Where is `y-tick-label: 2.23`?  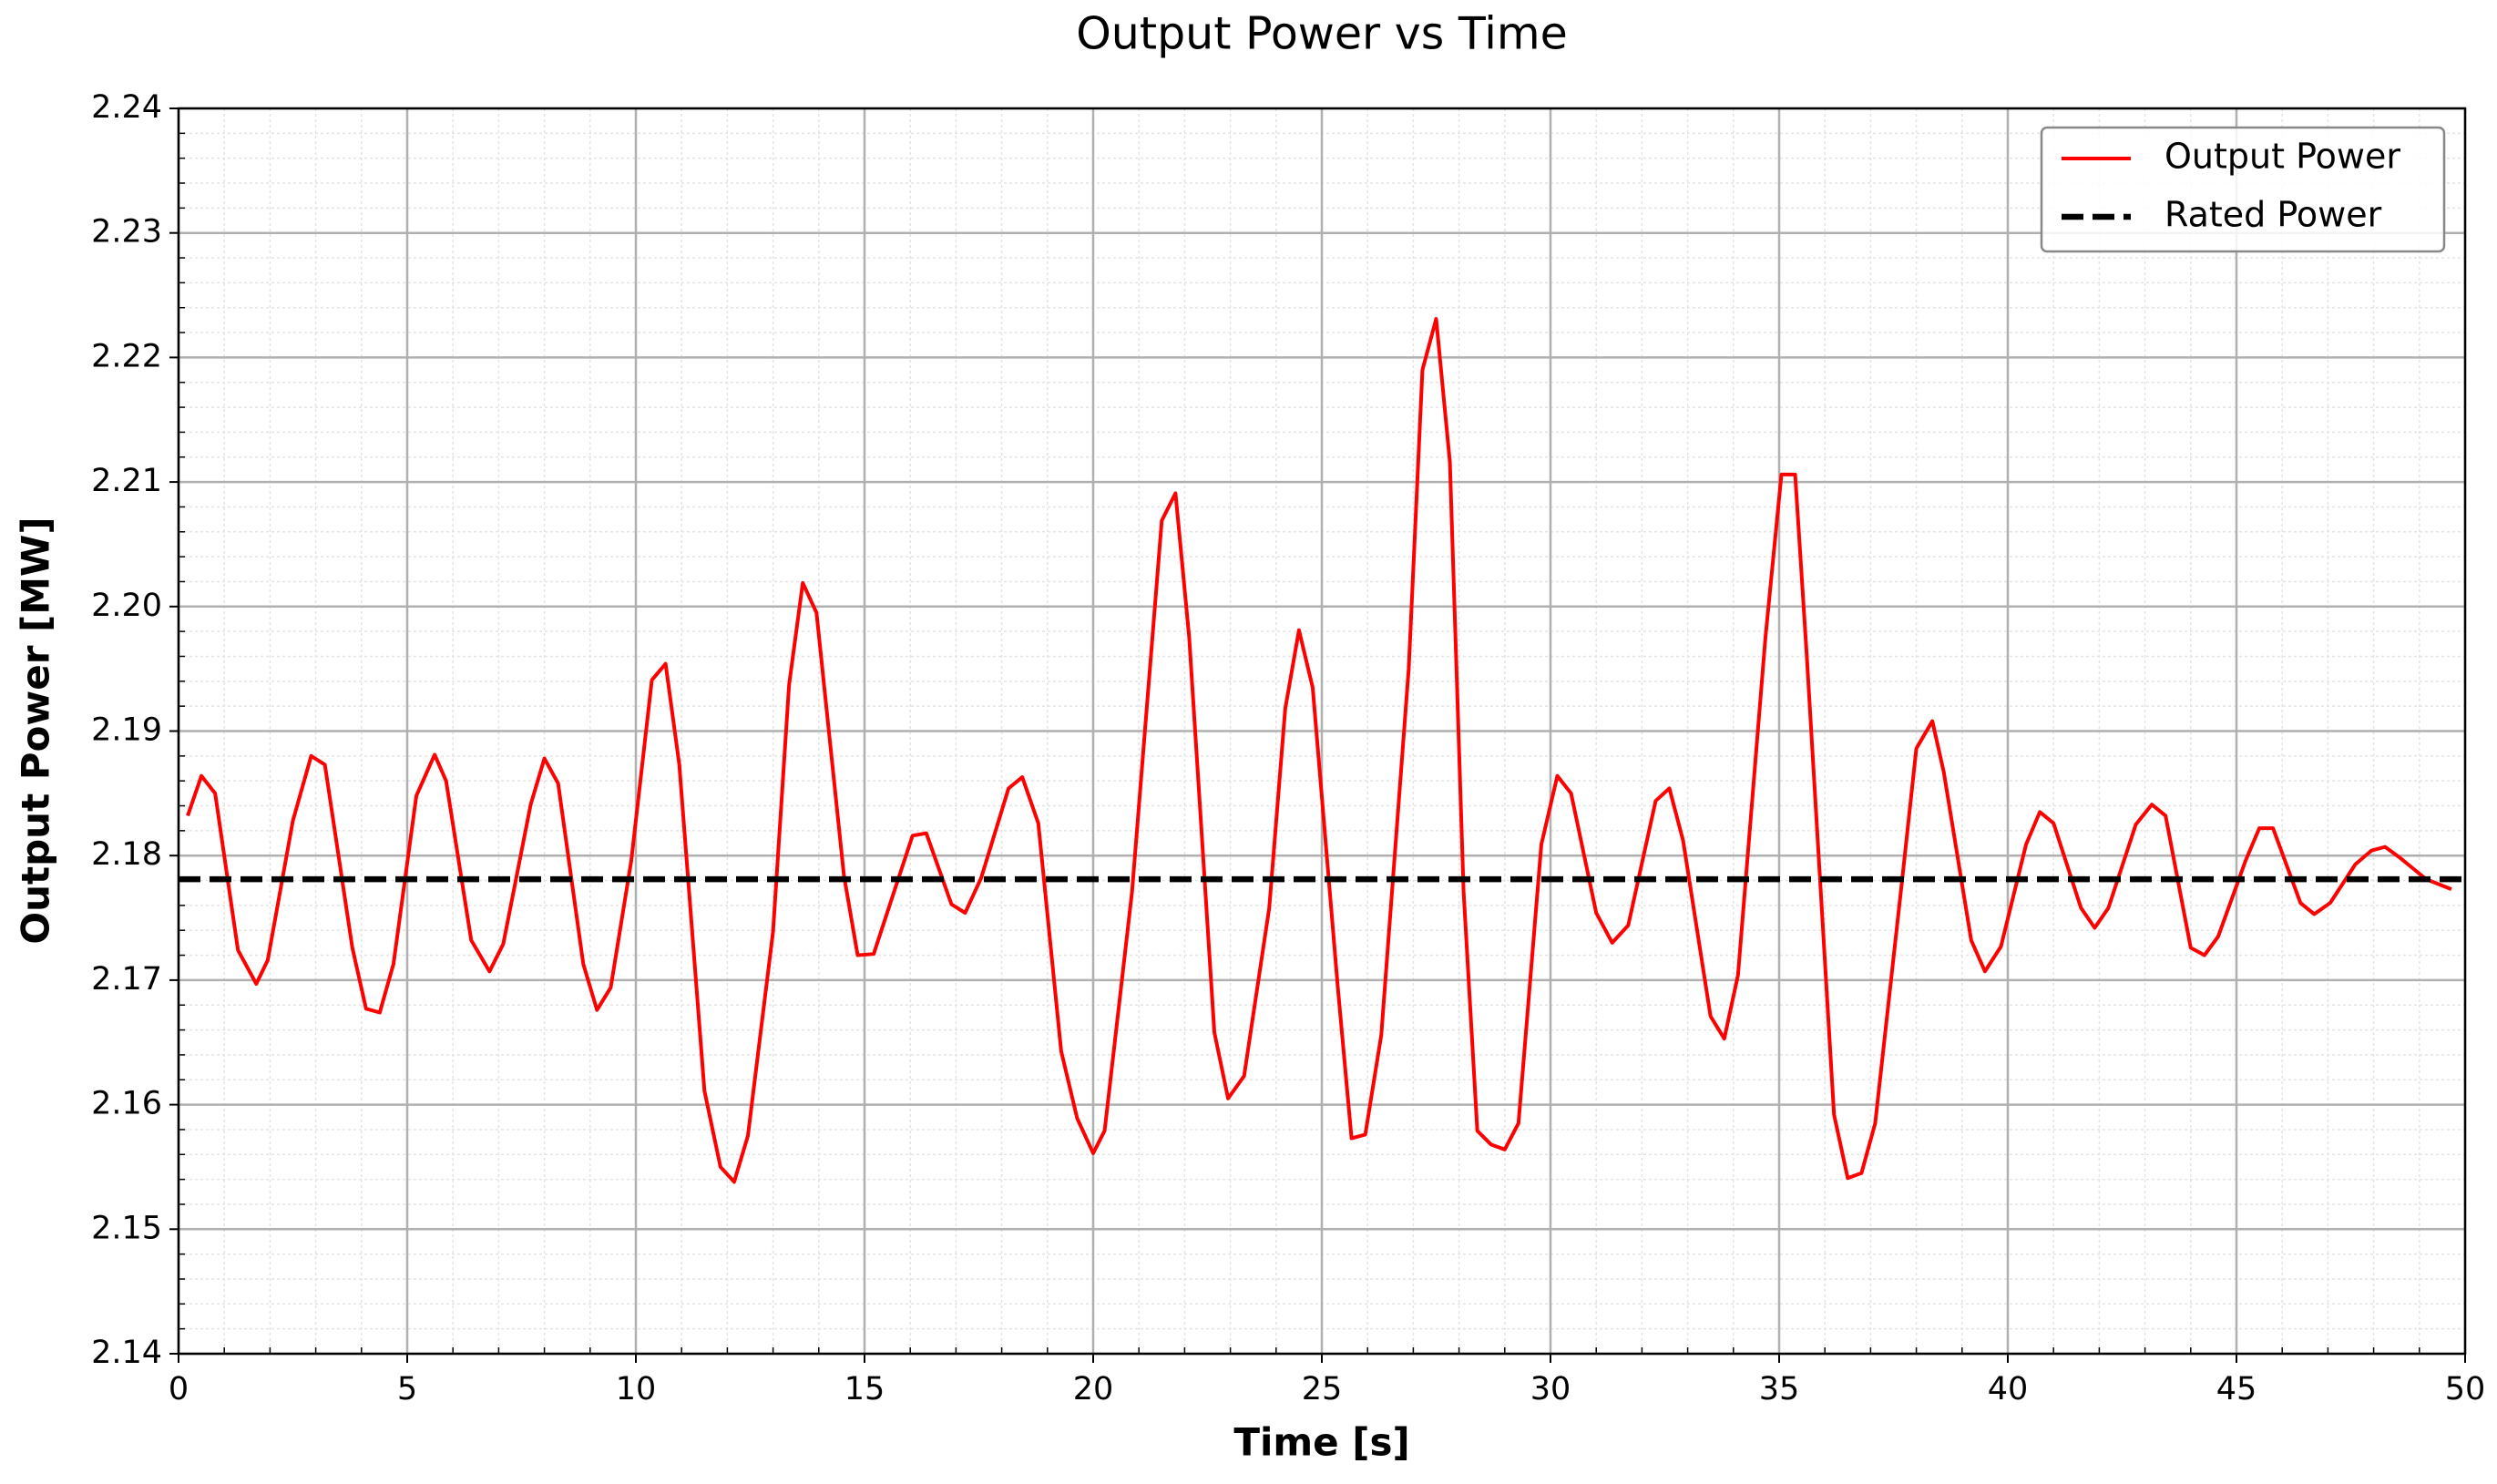 y-tick-label: 2.23 is located at coordinates (126, 232).